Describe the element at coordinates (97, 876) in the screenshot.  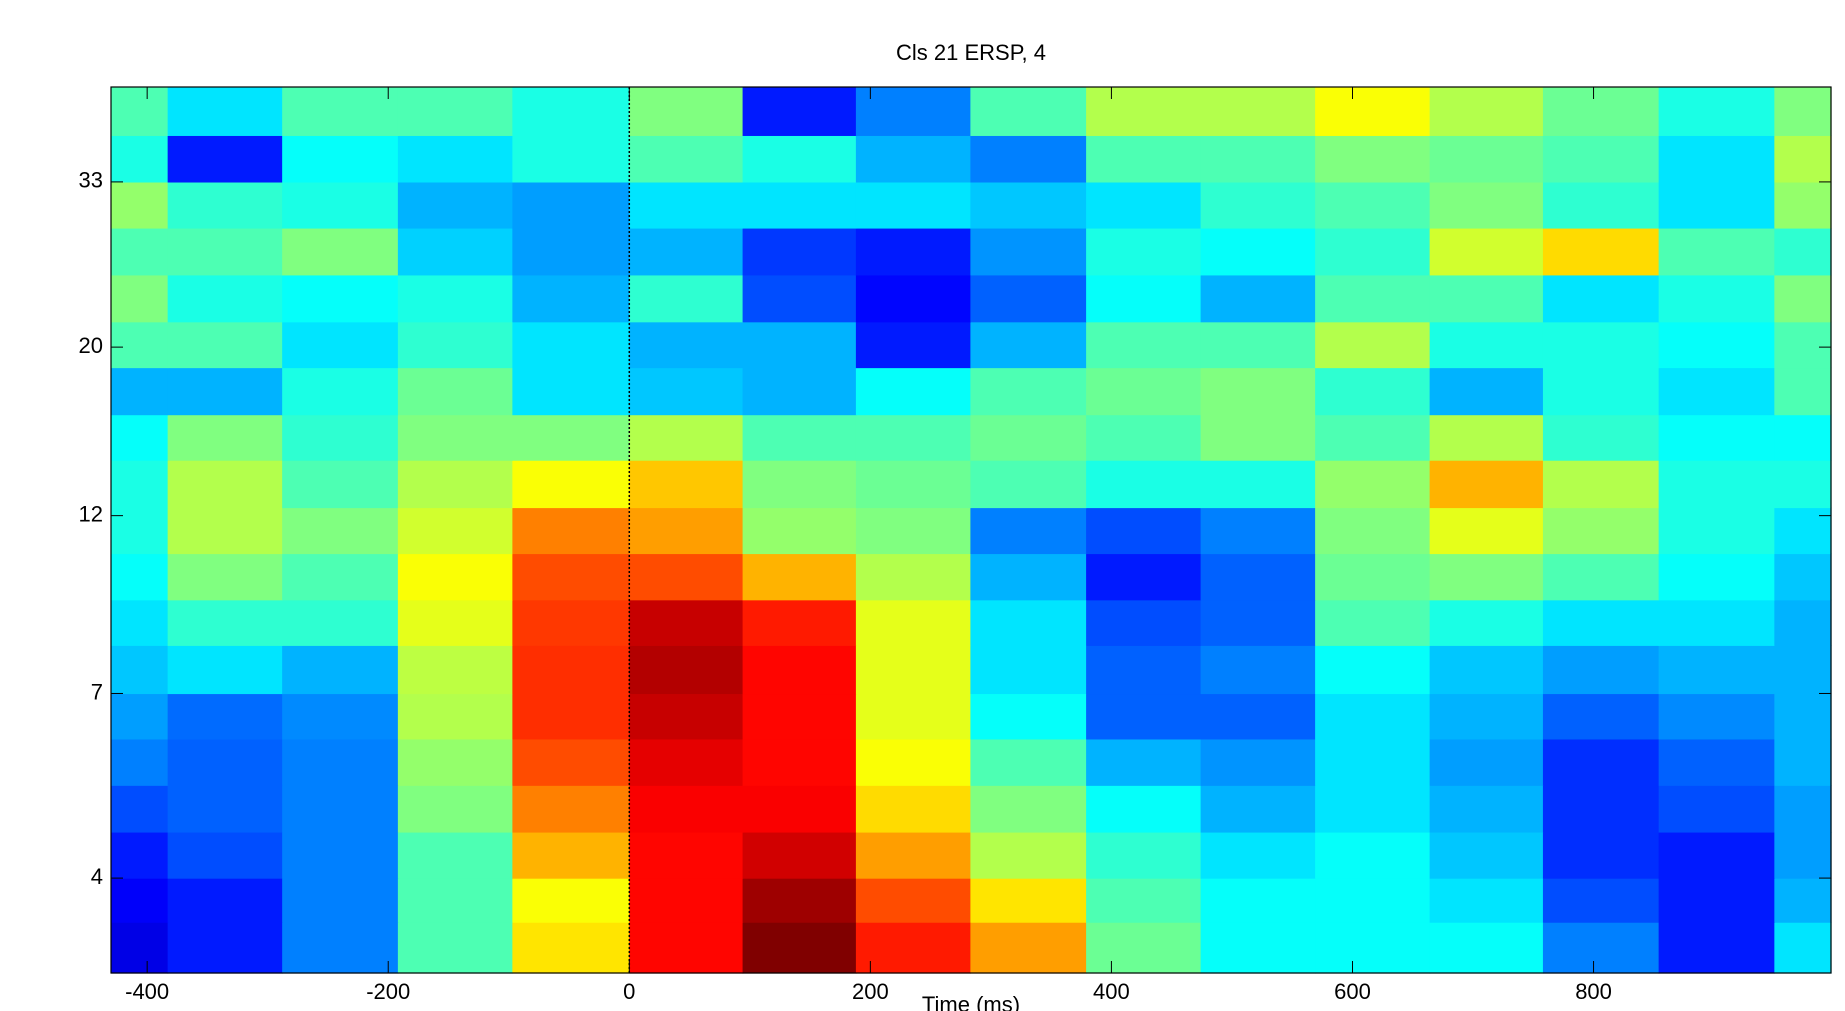
I see `y-tick-label: 4` at that location.